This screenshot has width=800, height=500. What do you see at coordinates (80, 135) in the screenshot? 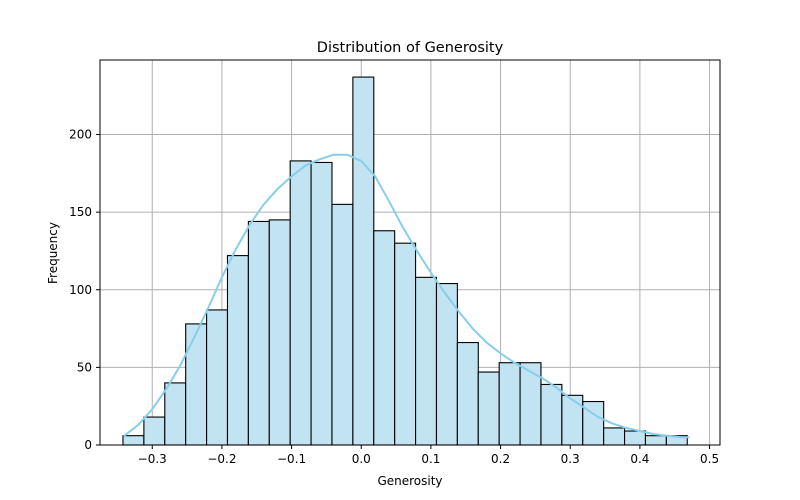
I see `y-tick-label: 200` at bounding box center [80, 135].